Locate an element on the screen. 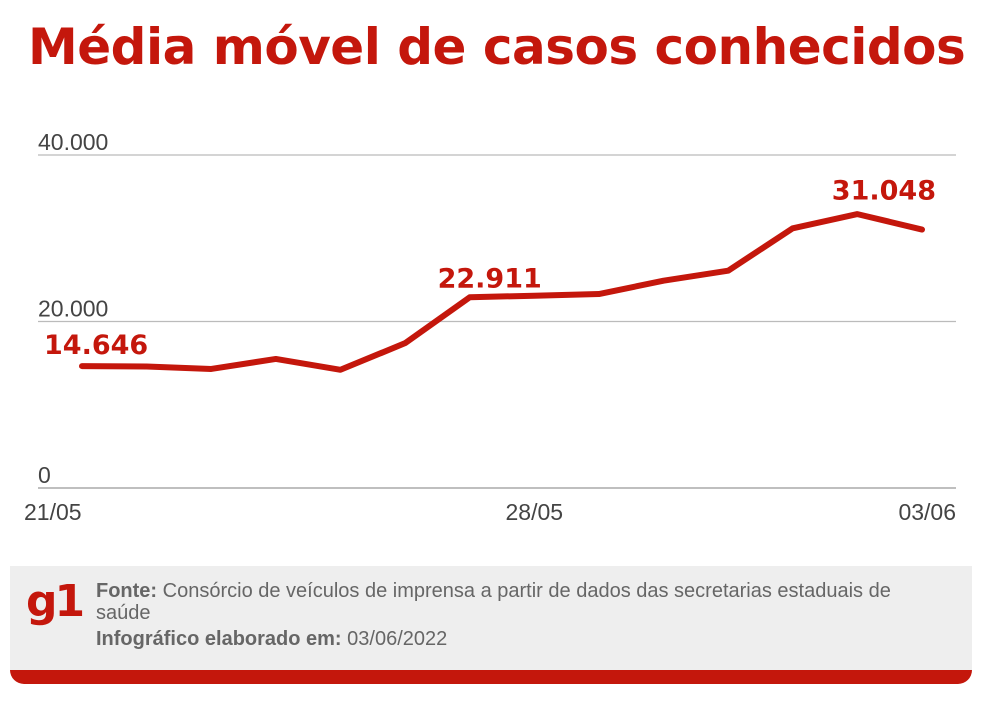  source-label: Fonte: is located at coordinates (127, 591).